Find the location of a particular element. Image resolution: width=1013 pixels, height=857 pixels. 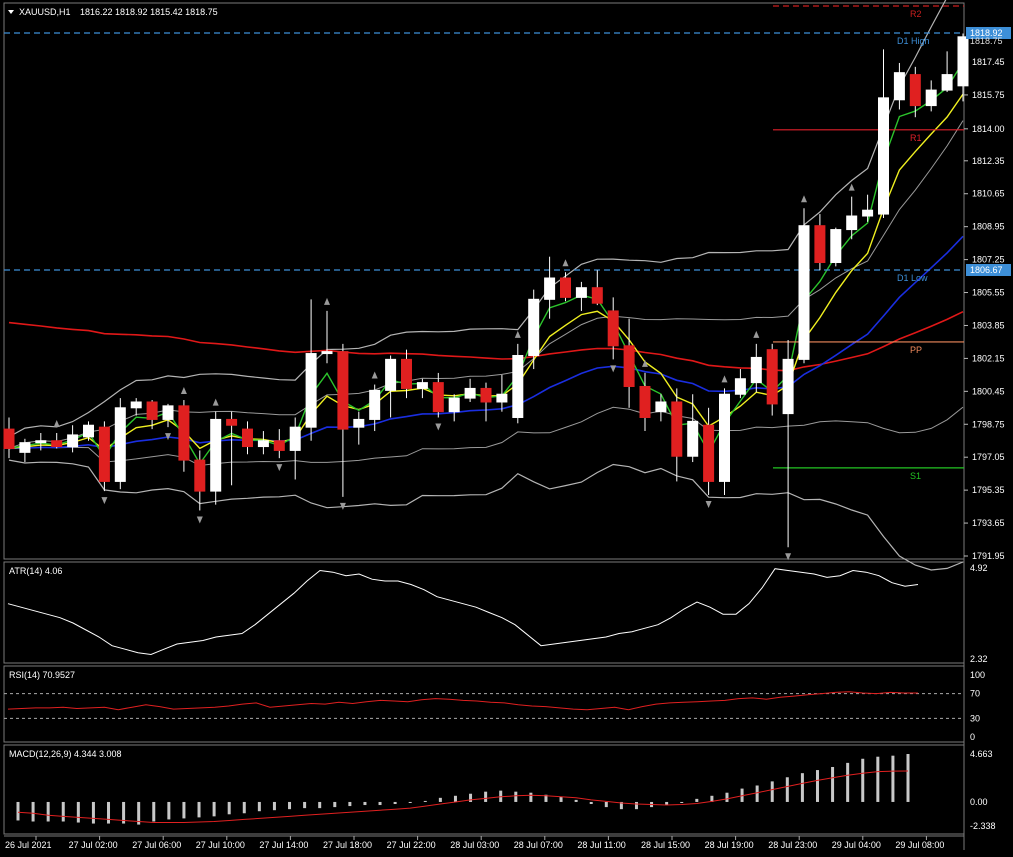

price-tick-label: 1808.95 is located at coordinates (988, 227).